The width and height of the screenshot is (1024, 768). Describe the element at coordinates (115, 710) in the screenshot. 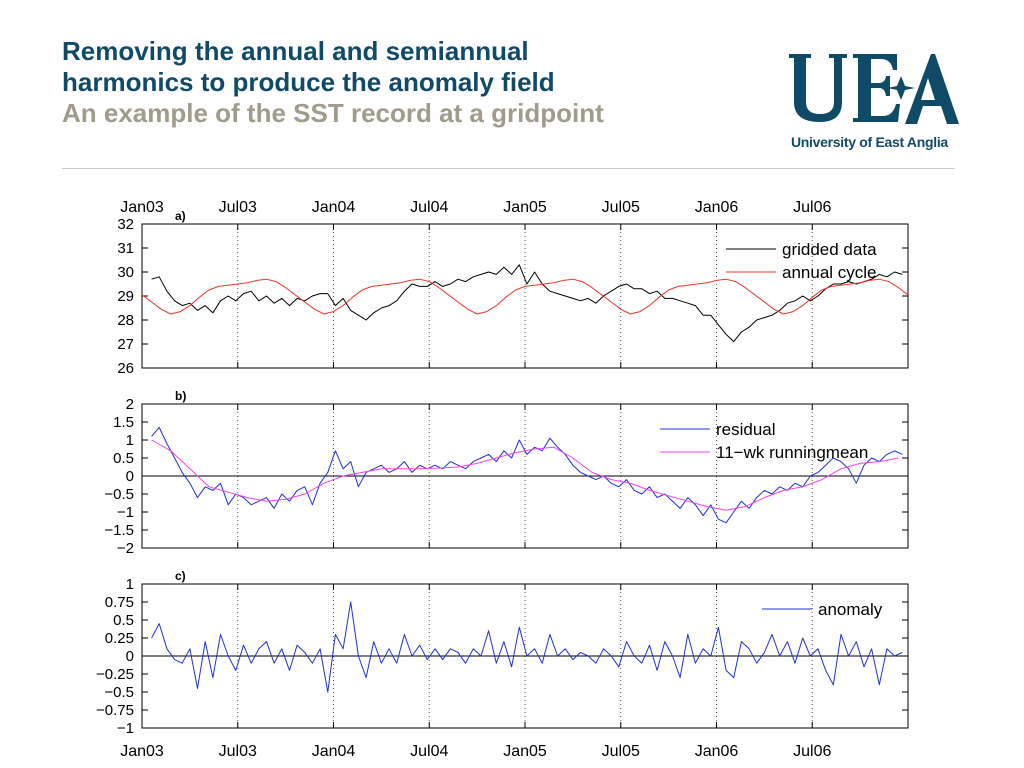

I see `panel-3-y-tick-label: −0.75` at that location.